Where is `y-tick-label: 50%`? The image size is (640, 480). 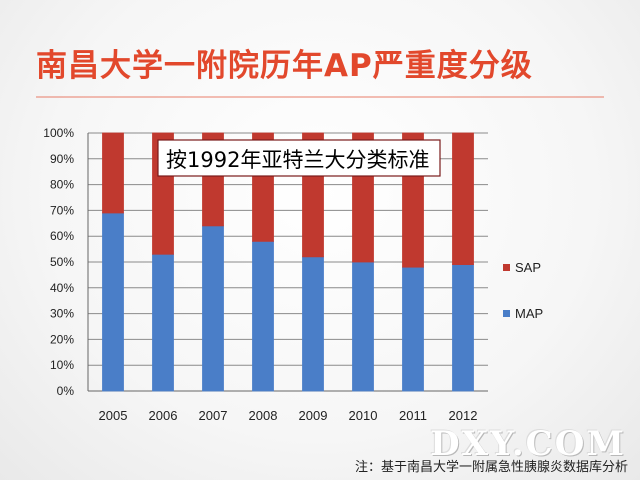
y-tick-label: 50% is located at coordinates (62, 262).